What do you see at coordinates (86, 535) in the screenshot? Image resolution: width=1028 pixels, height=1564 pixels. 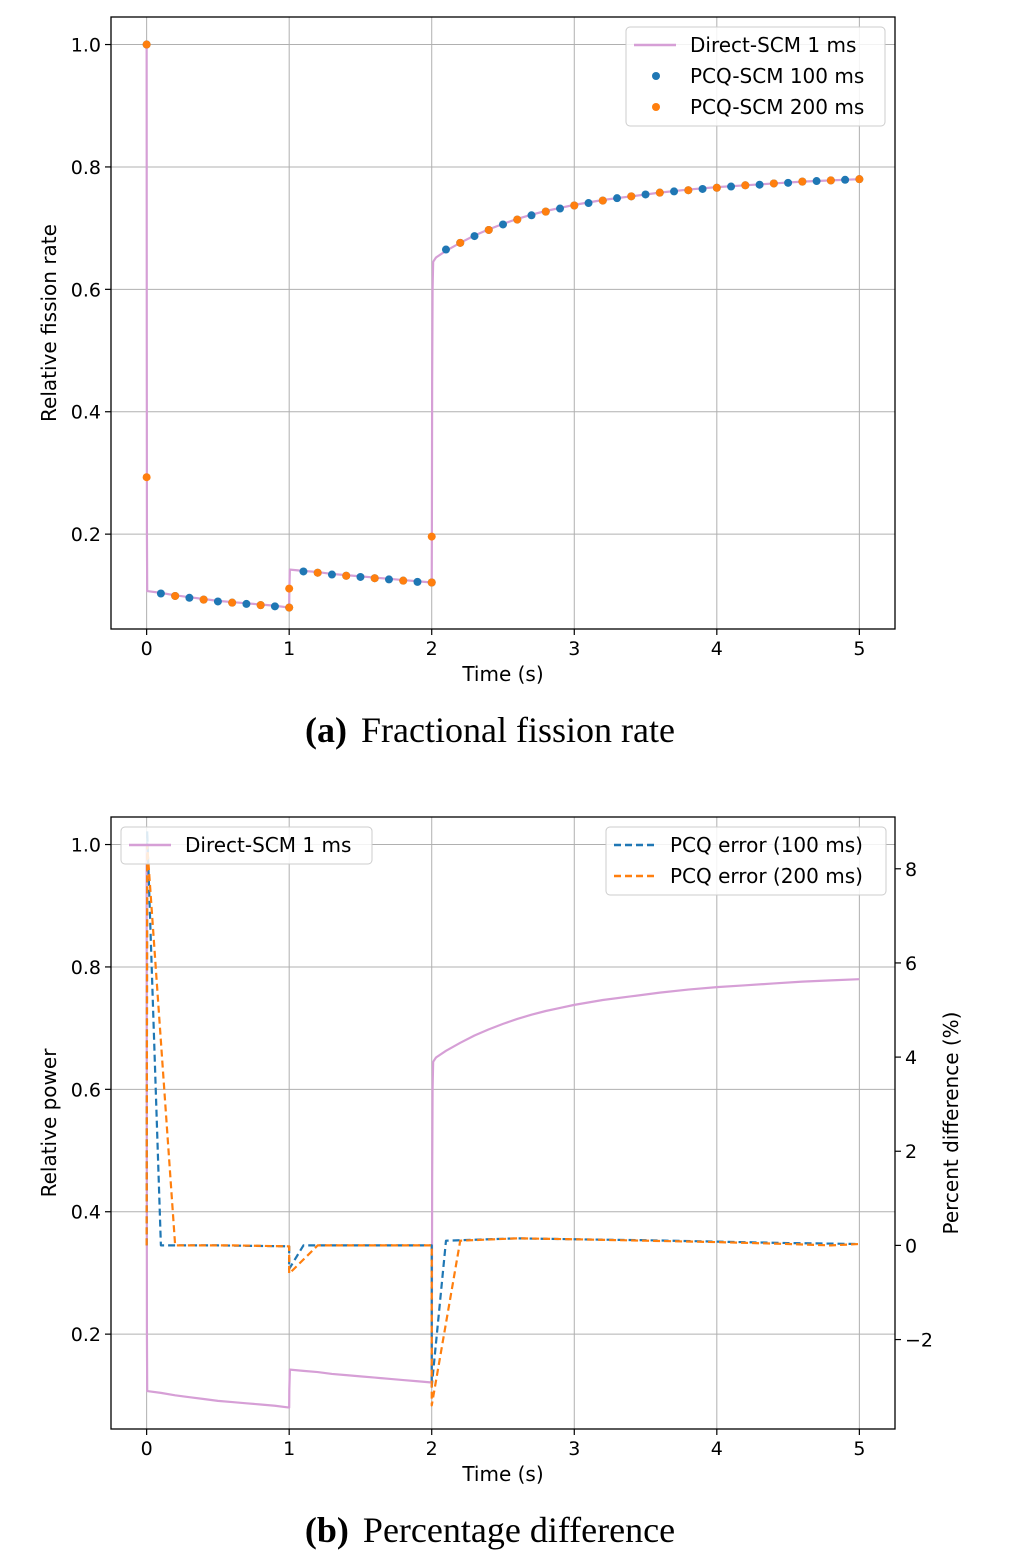 I see `y-tick-label: 0.2` at bounding box center [86, 535].